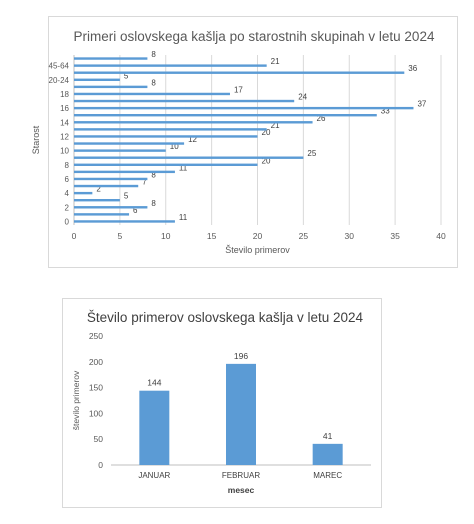  What do you see at coordinates (258, 236) in the screenshot?
I see `x-tick-label: 20` at bounding box center [258, 236].